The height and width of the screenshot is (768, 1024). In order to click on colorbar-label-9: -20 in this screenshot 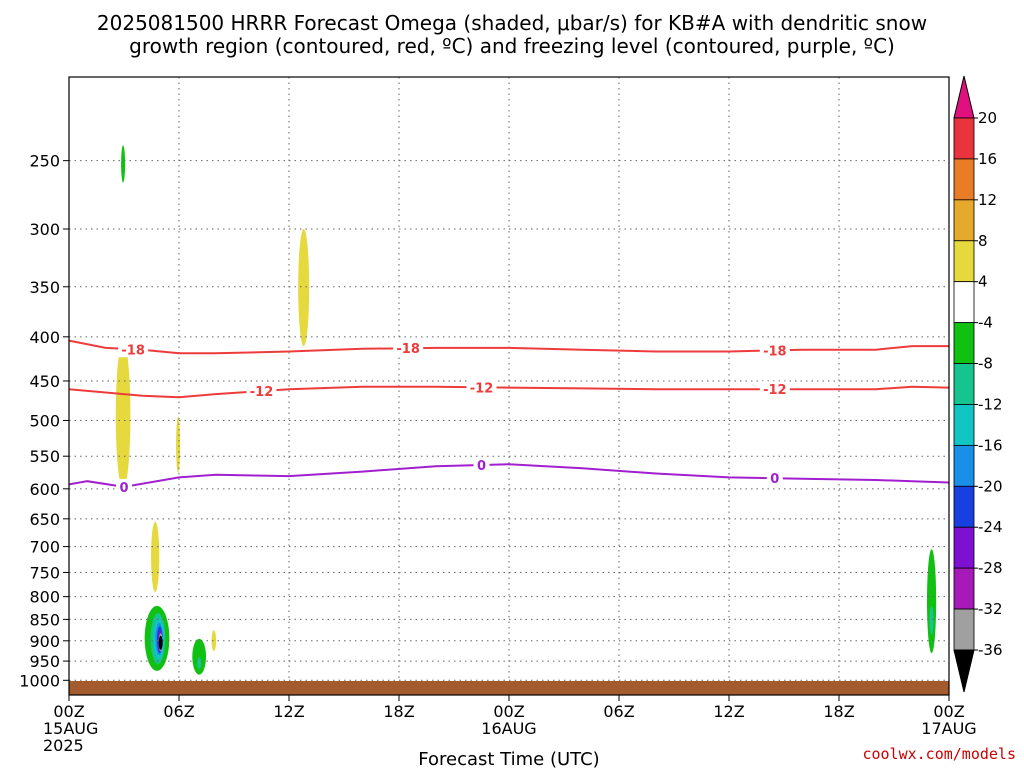, I will do `click(990, 486)`.